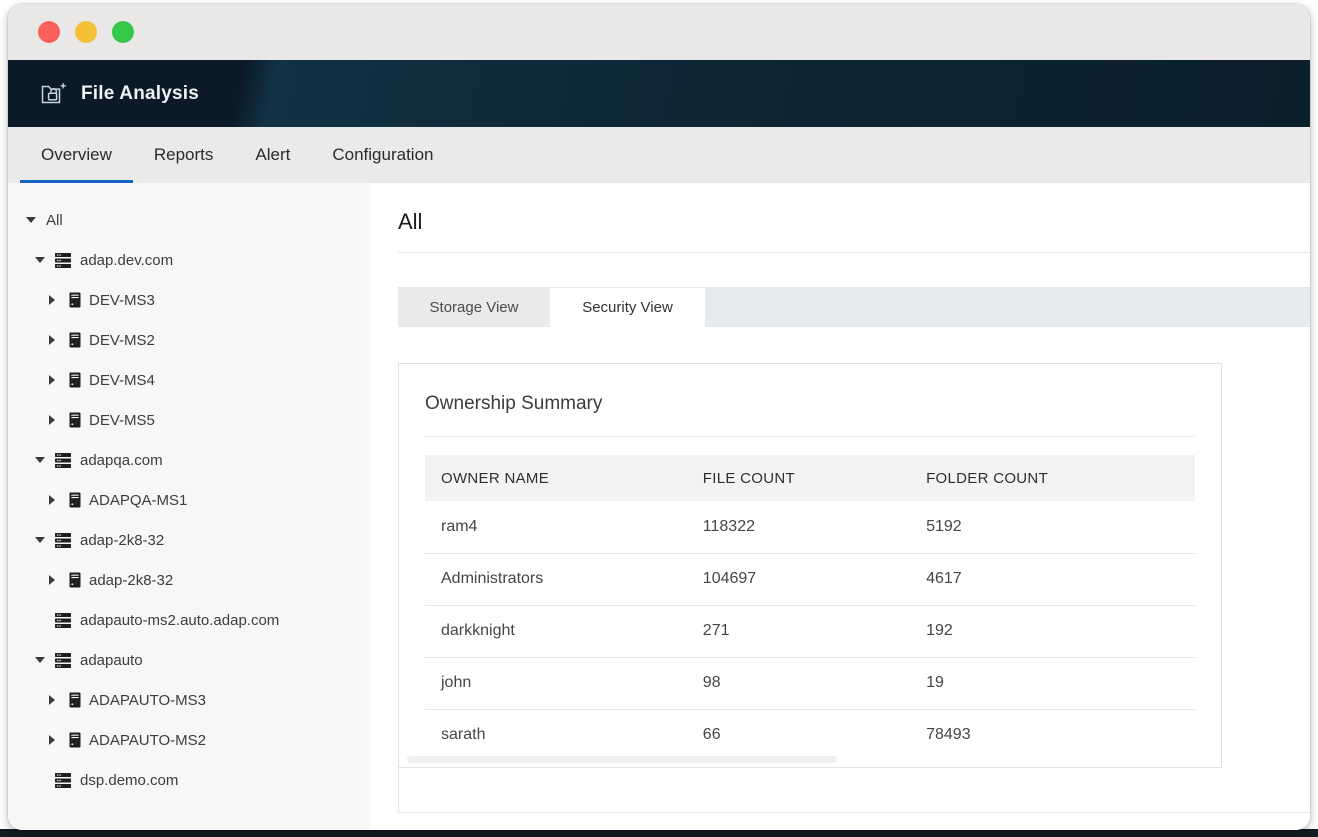  Describe the element at coordinates (514, 403) in the screenshot. I see `card-title: Ownership Summary` at that location.